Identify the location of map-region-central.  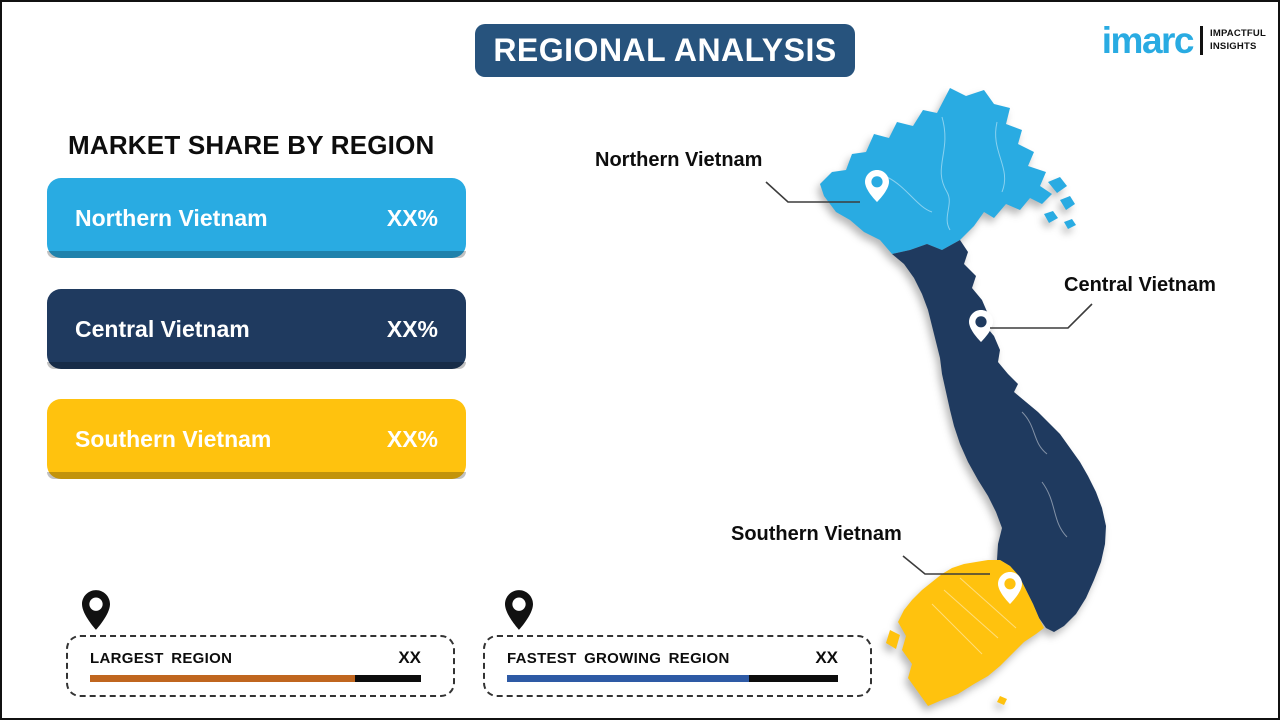
(999, 436).